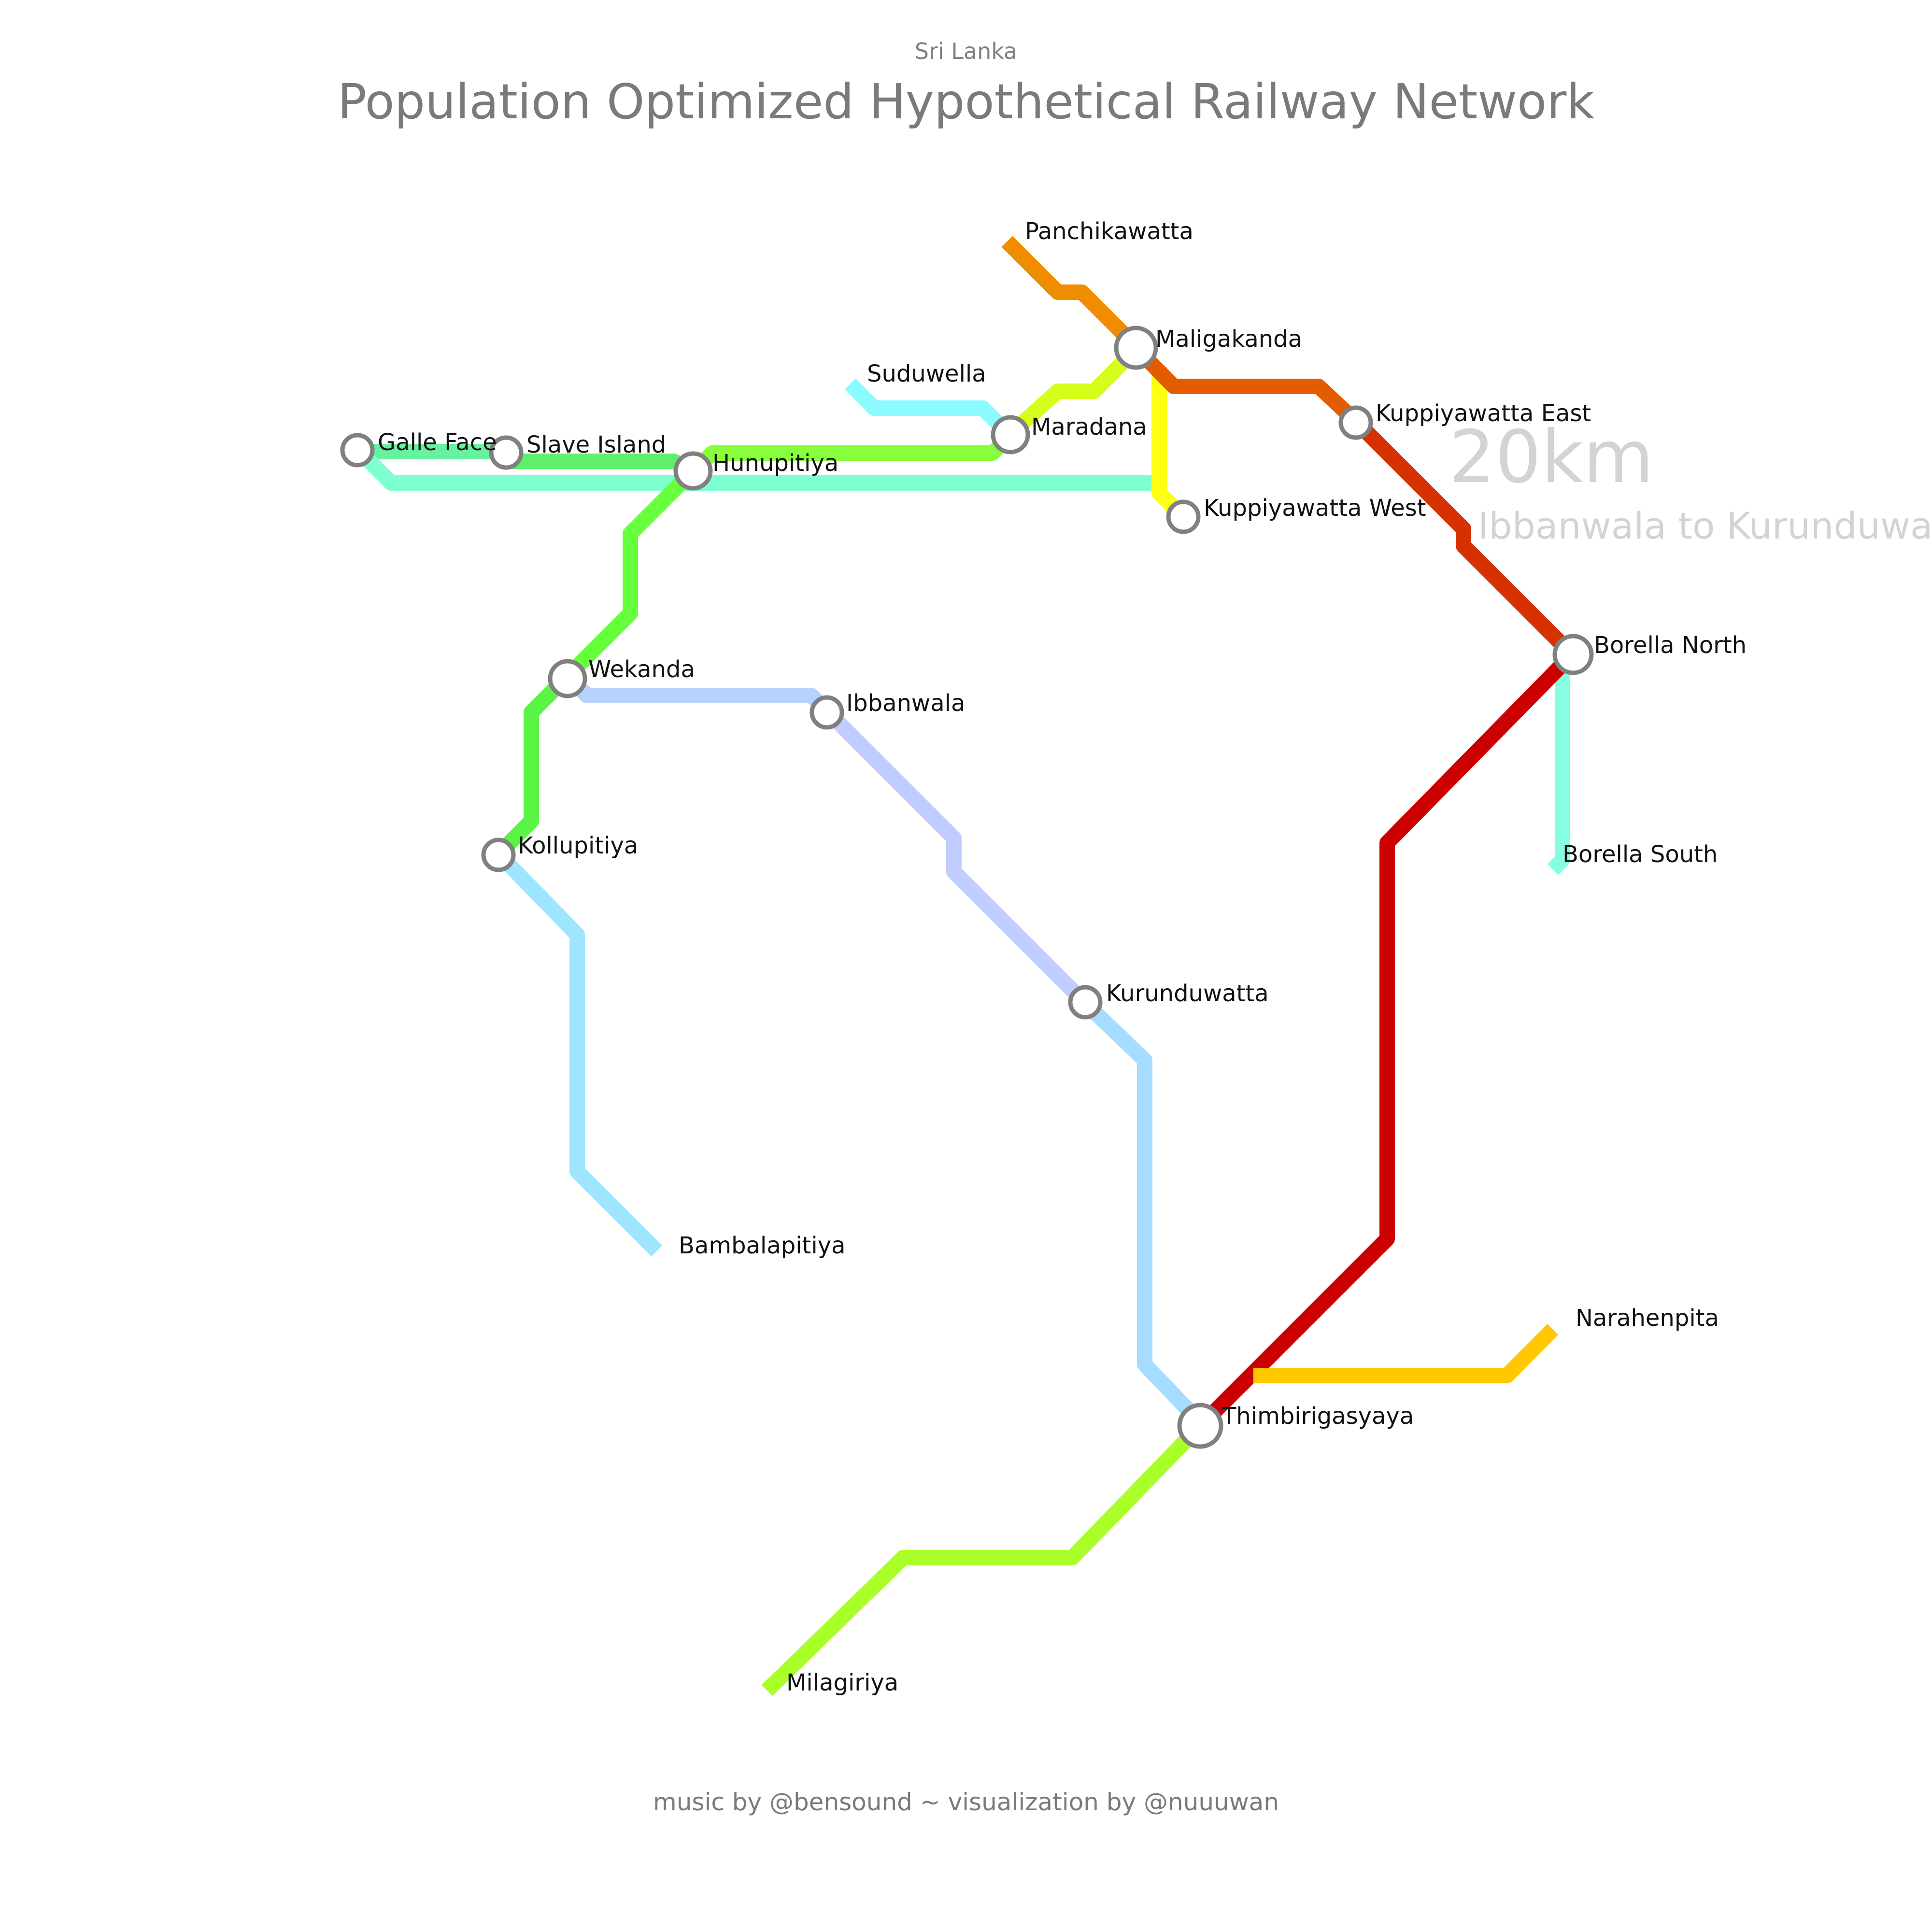 The image size is (1932, 1932). Describe the element at coordinates (1085, 1002) in the screenshot. I see `station-marker-kurunduwatta` at that location.